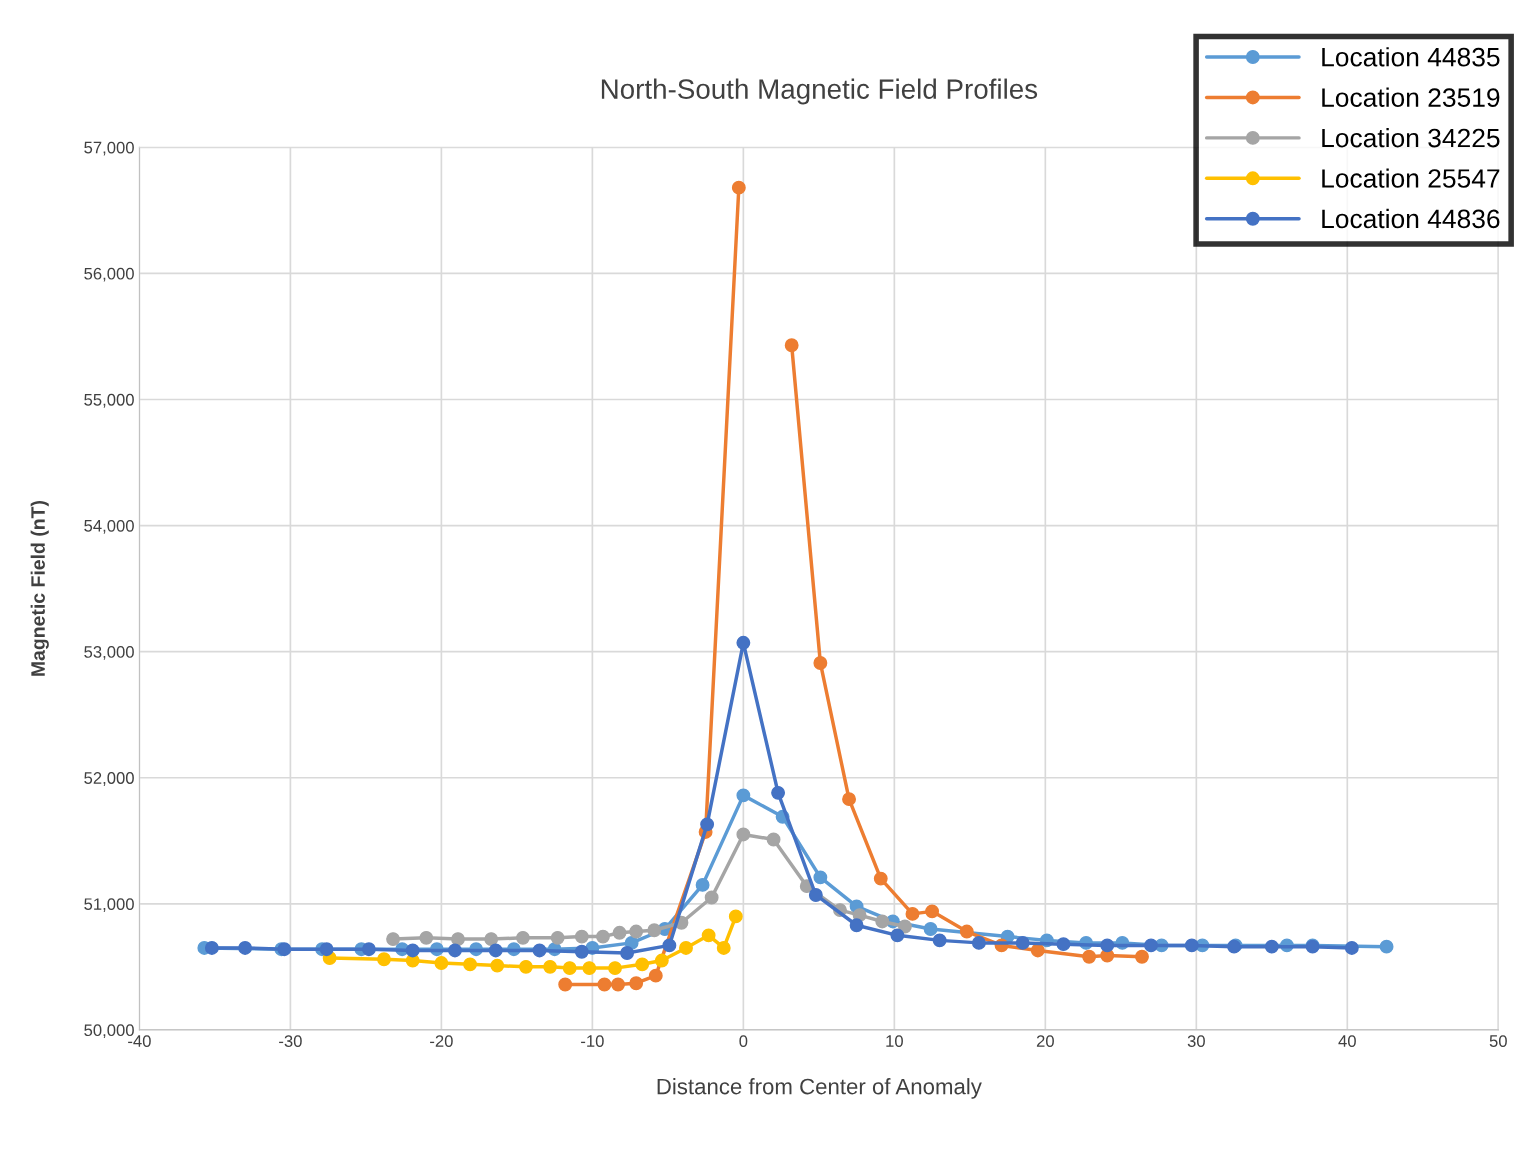 The image size is (1532, 1169). Describe the element at coordinates (819, 1088) in the screenshot. I see `x-axis-title: Distance from Center of Anomaly` at that location.